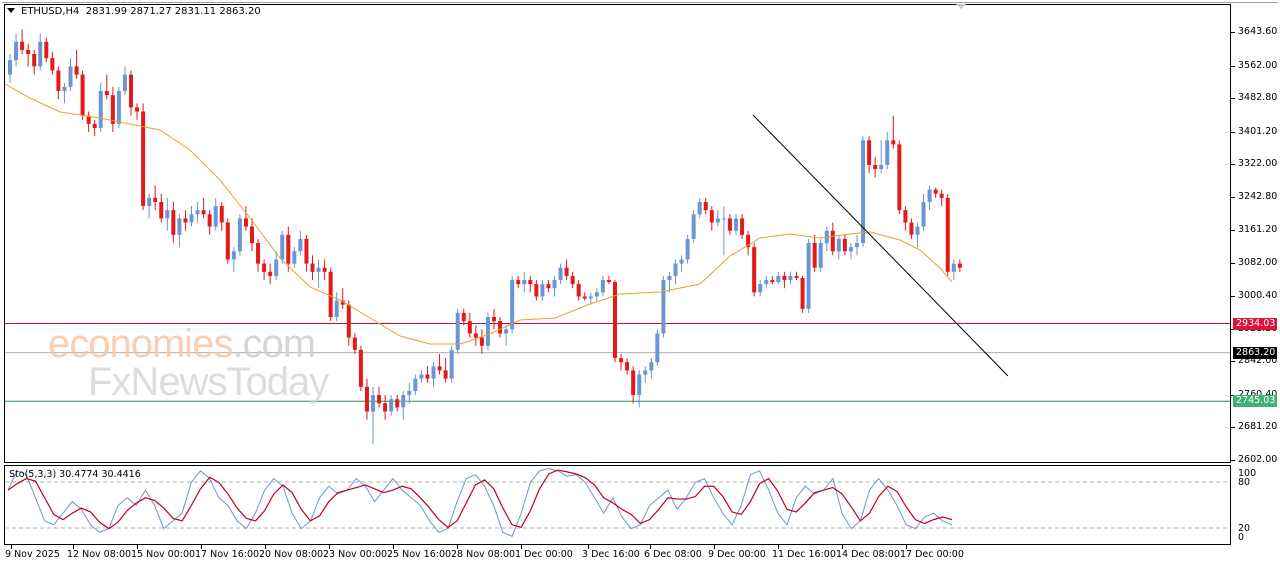 The height and width of the screenshot is (567, 1280). I want to click on time-label: 14 Dec 08:00, so click(868, 554).